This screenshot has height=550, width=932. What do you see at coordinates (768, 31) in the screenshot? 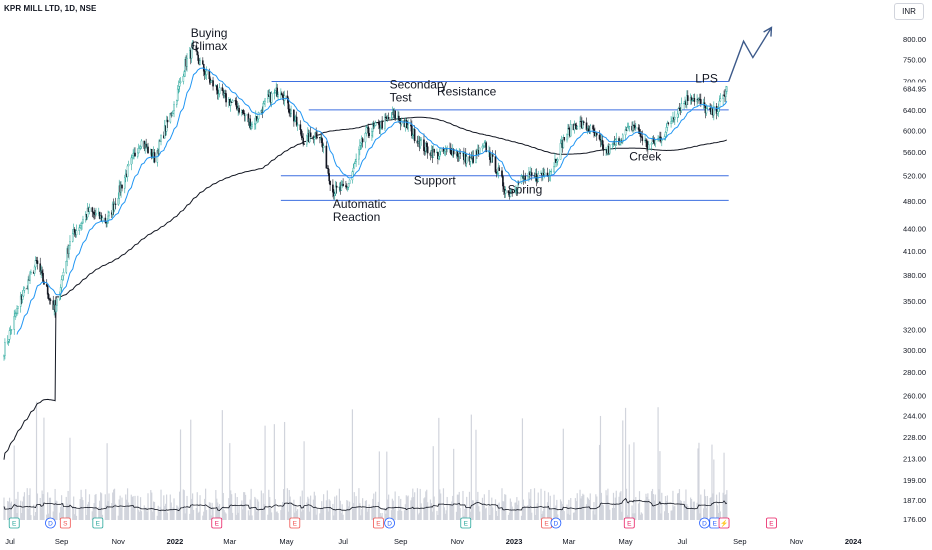
I see `arrow-head` at bounding box center [768, 31].